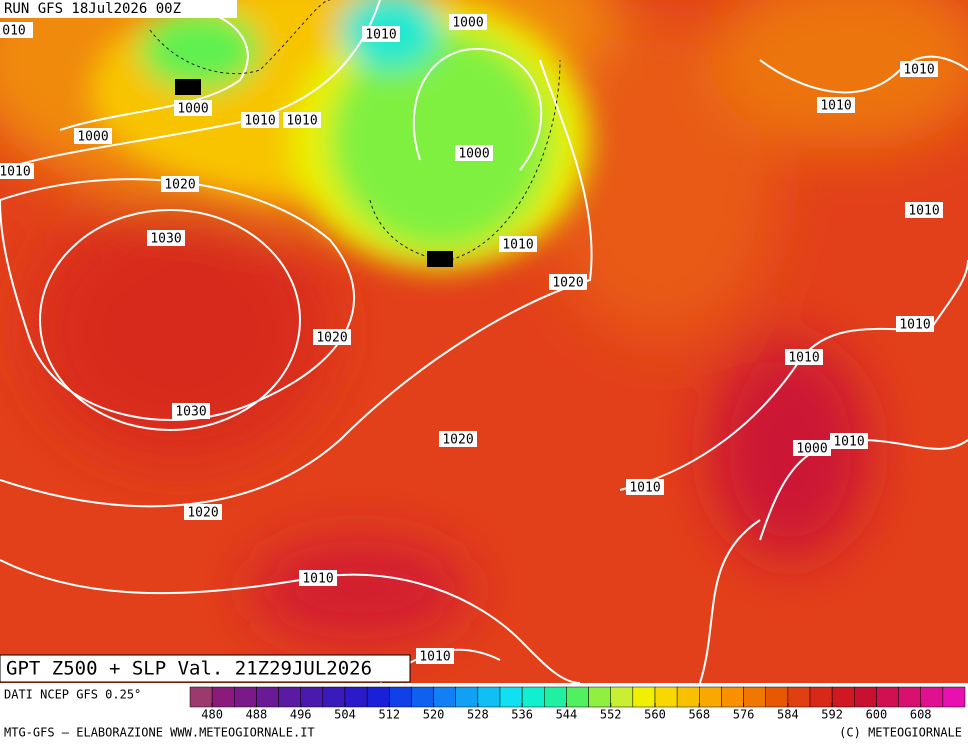 This screenshot has height=749, width=968. I want to click on colorbar-tick-label: 528, so click(478, 715).